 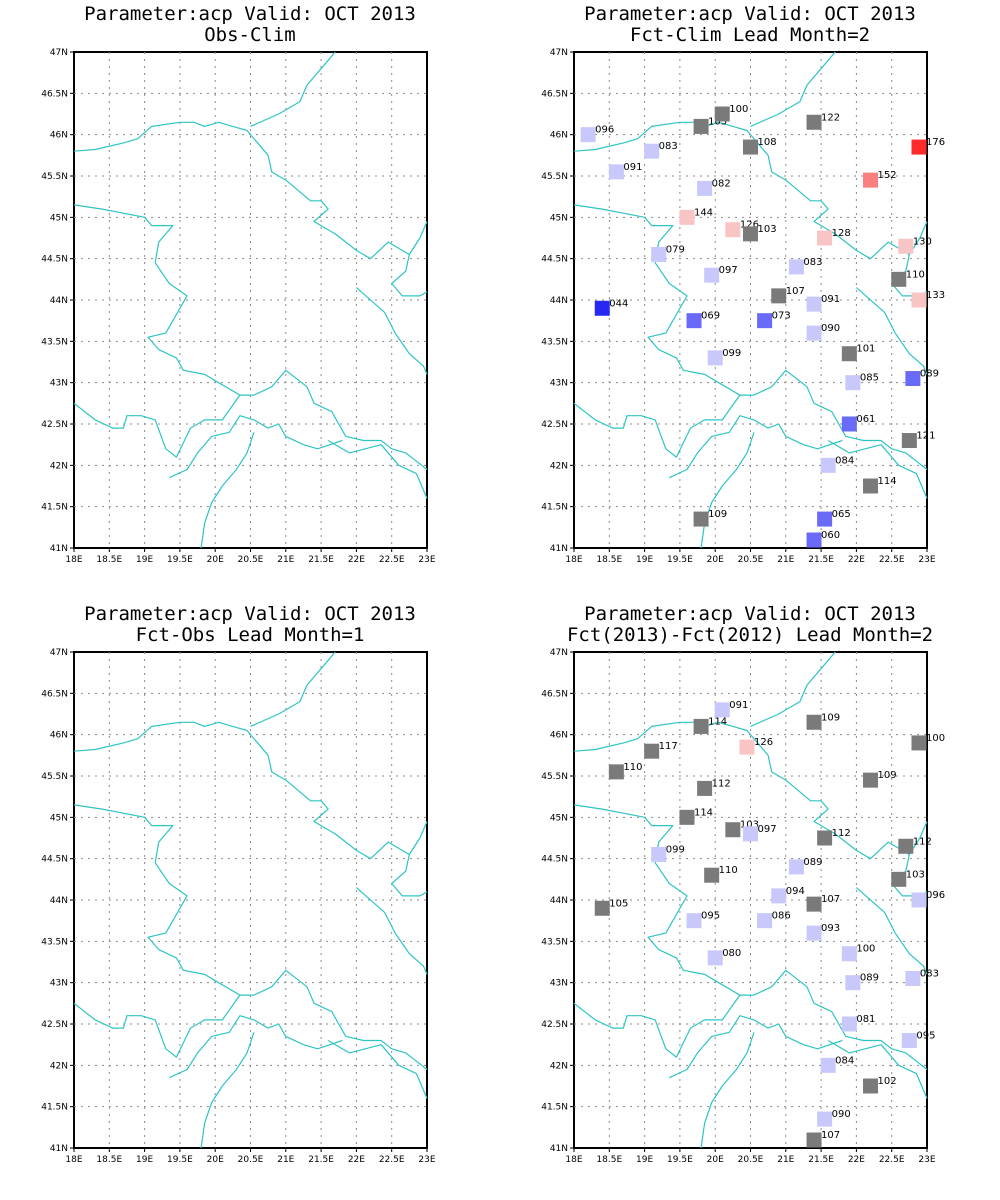 I want to click on lon-tick-label: 18E, so click(x=73, y=1160).